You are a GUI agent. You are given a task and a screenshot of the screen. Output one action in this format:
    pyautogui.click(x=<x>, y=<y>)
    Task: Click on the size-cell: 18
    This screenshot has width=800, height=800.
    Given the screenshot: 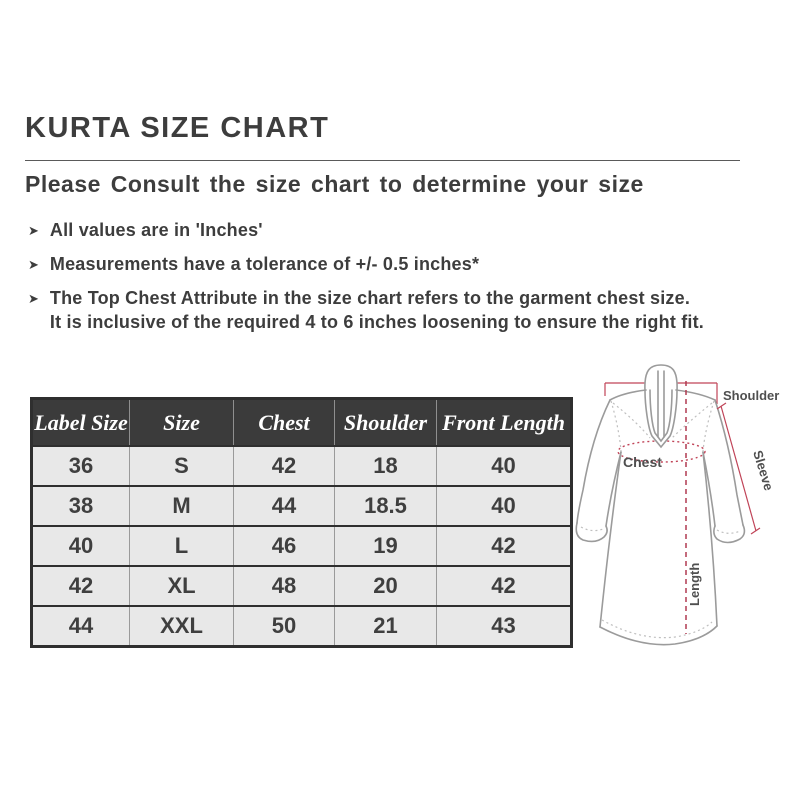 What is the action you would take?
    pyautogui.click(x=385, y=465)
    